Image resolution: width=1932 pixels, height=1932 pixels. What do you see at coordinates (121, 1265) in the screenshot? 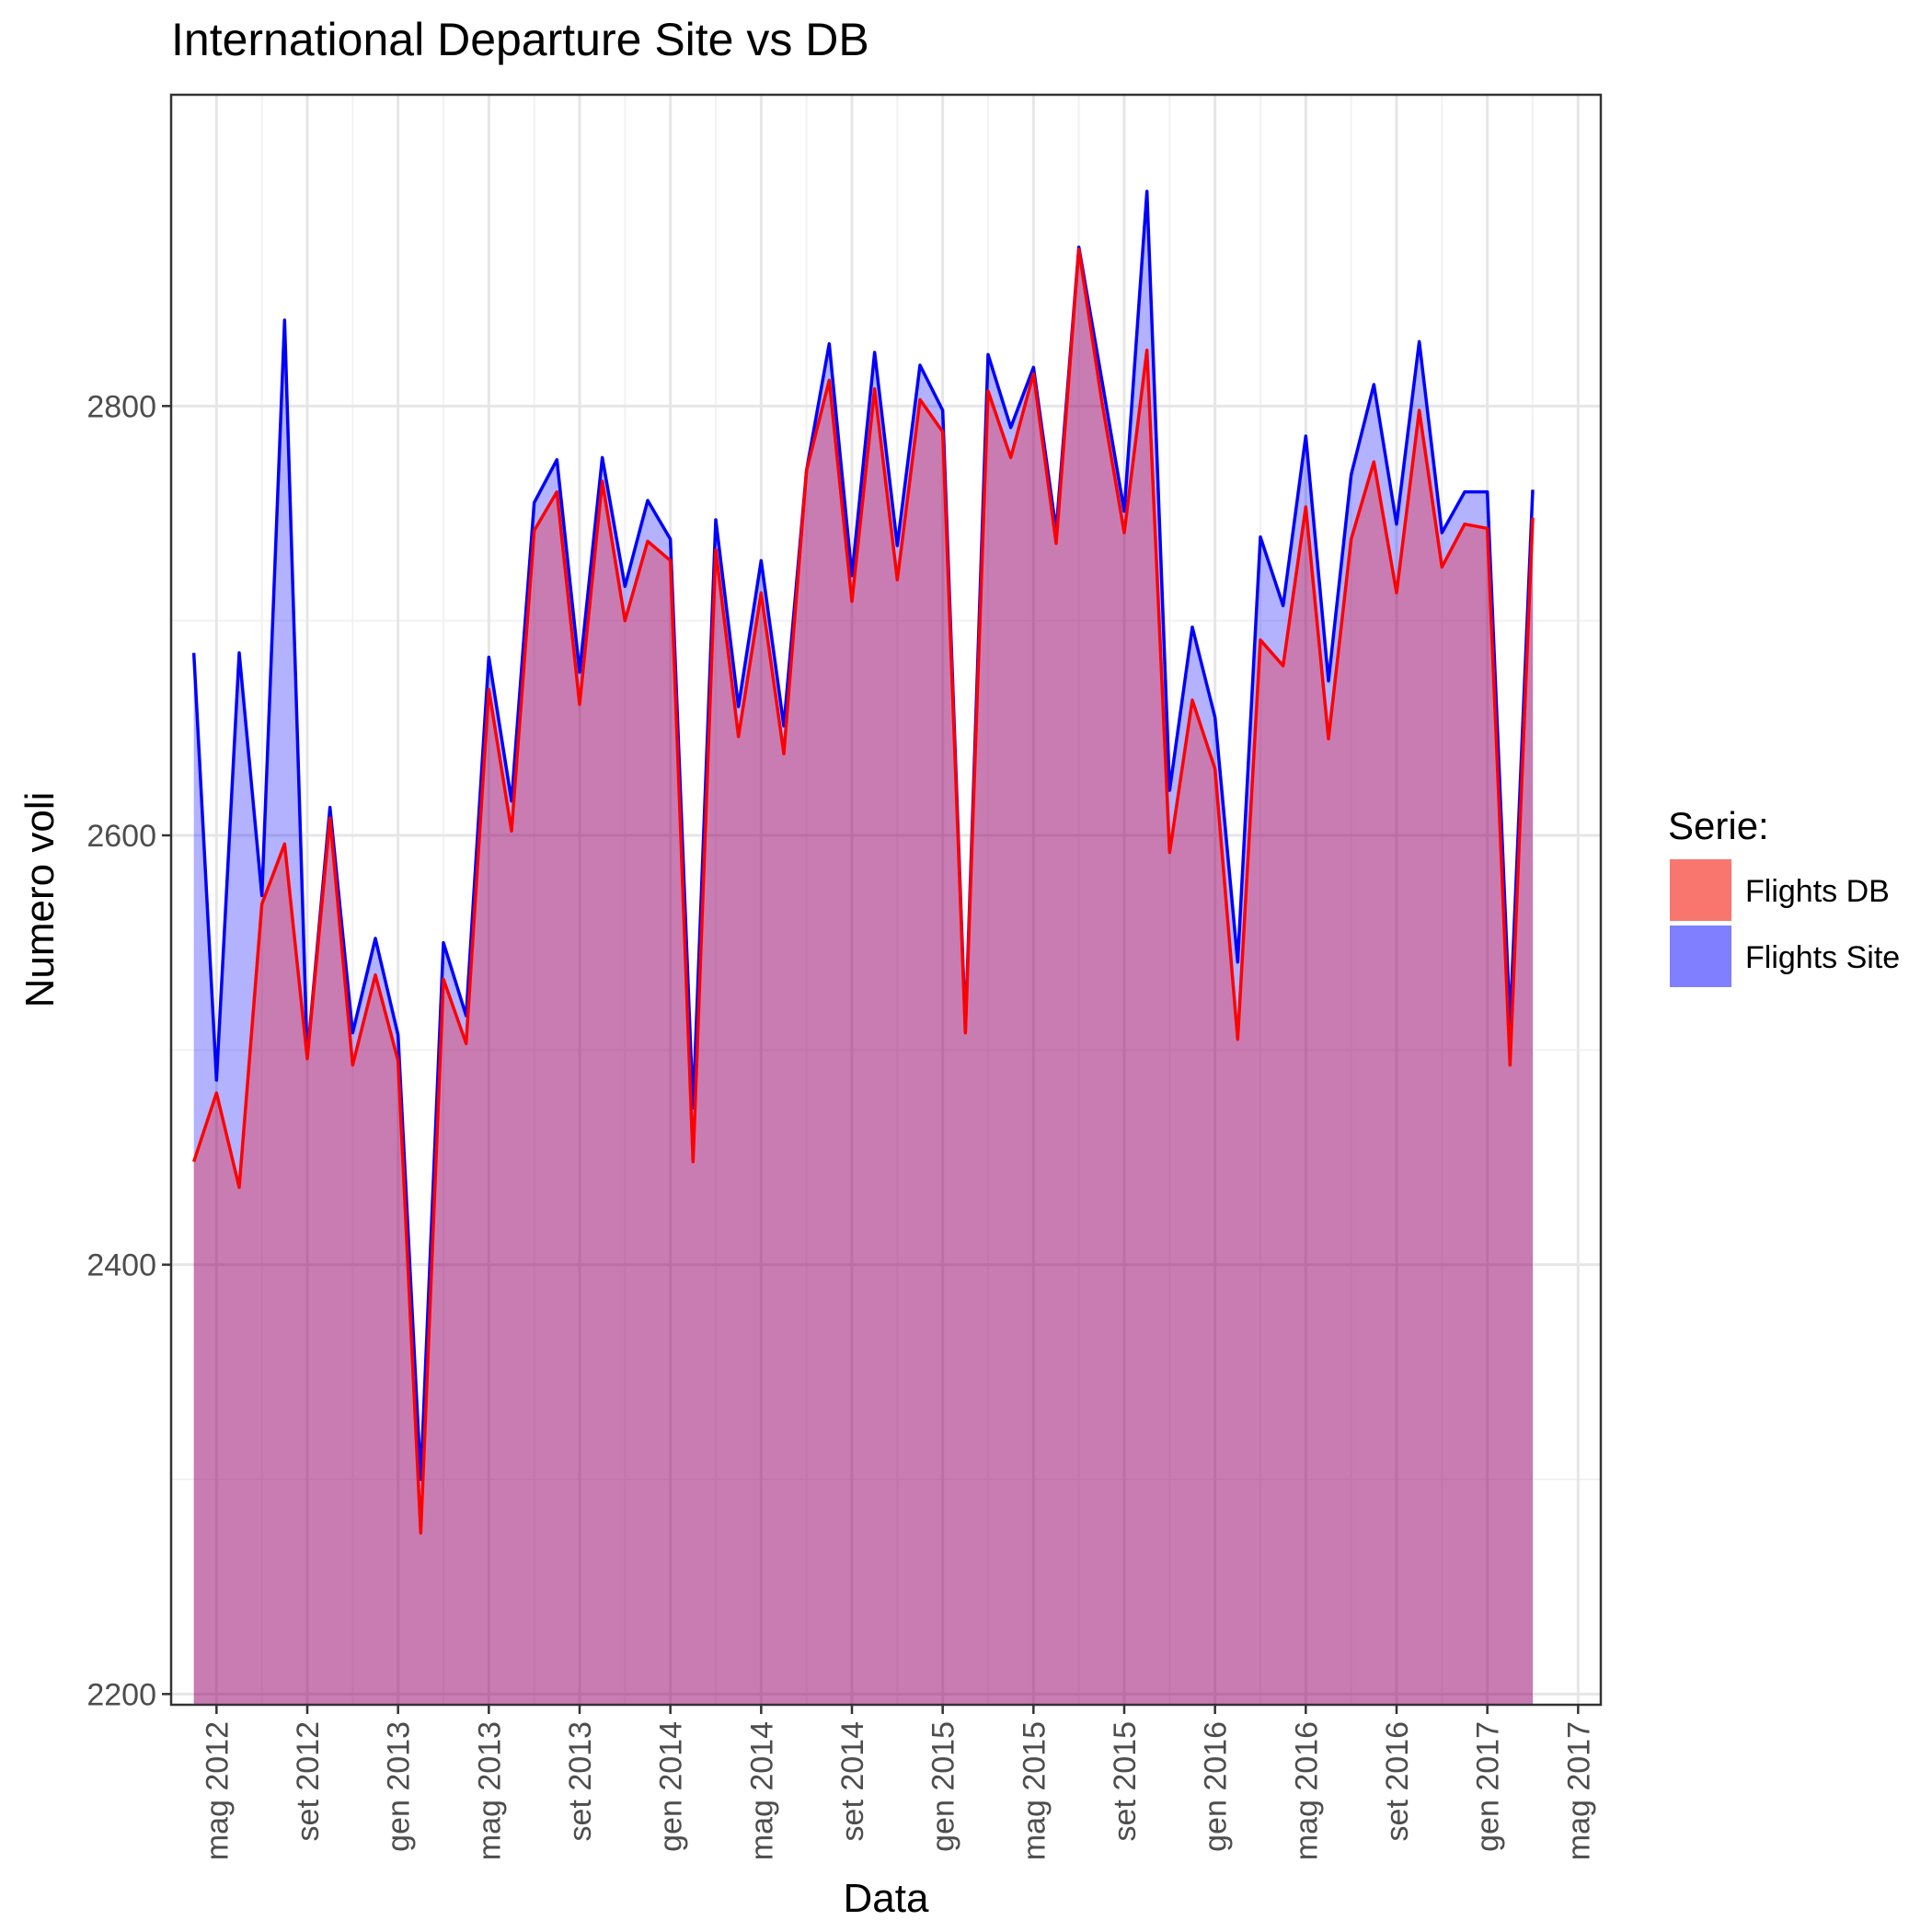
I see `y-tick-label: 2400` at bounding box center [121, 1265].